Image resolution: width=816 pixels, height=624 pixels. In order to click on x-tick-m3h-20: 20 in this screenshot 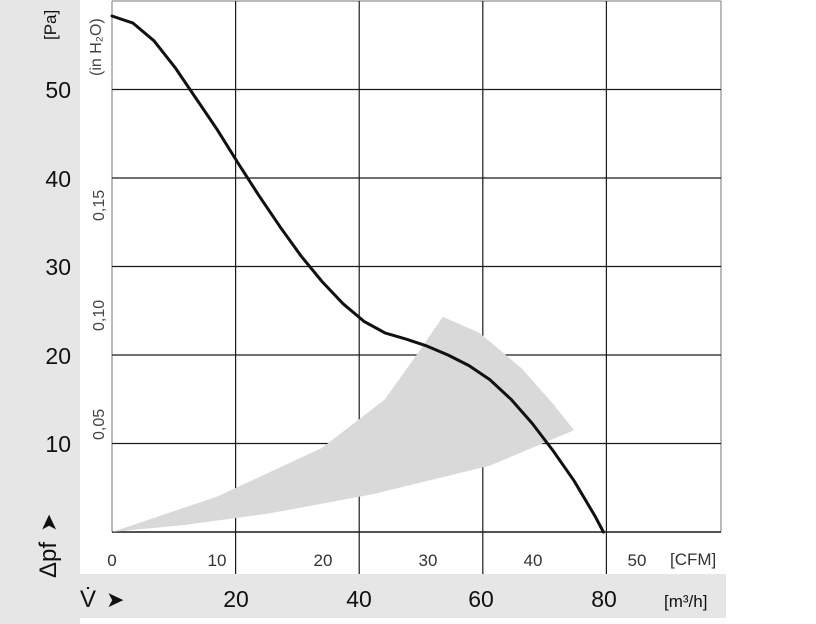, I will do `click(236, 599)`.